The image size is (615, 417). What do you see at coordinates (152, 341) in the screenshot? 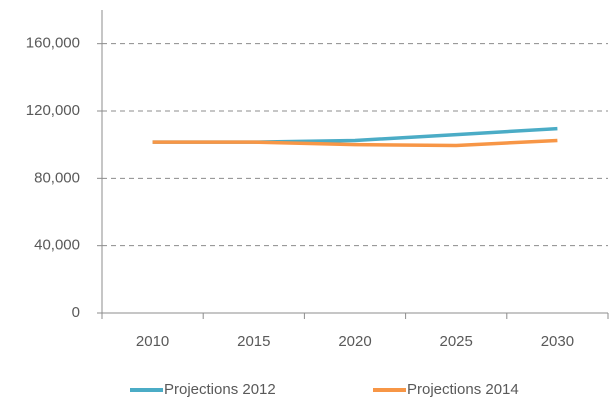
I see `x-tick-label: 2010` at bounding box center [152, 341].